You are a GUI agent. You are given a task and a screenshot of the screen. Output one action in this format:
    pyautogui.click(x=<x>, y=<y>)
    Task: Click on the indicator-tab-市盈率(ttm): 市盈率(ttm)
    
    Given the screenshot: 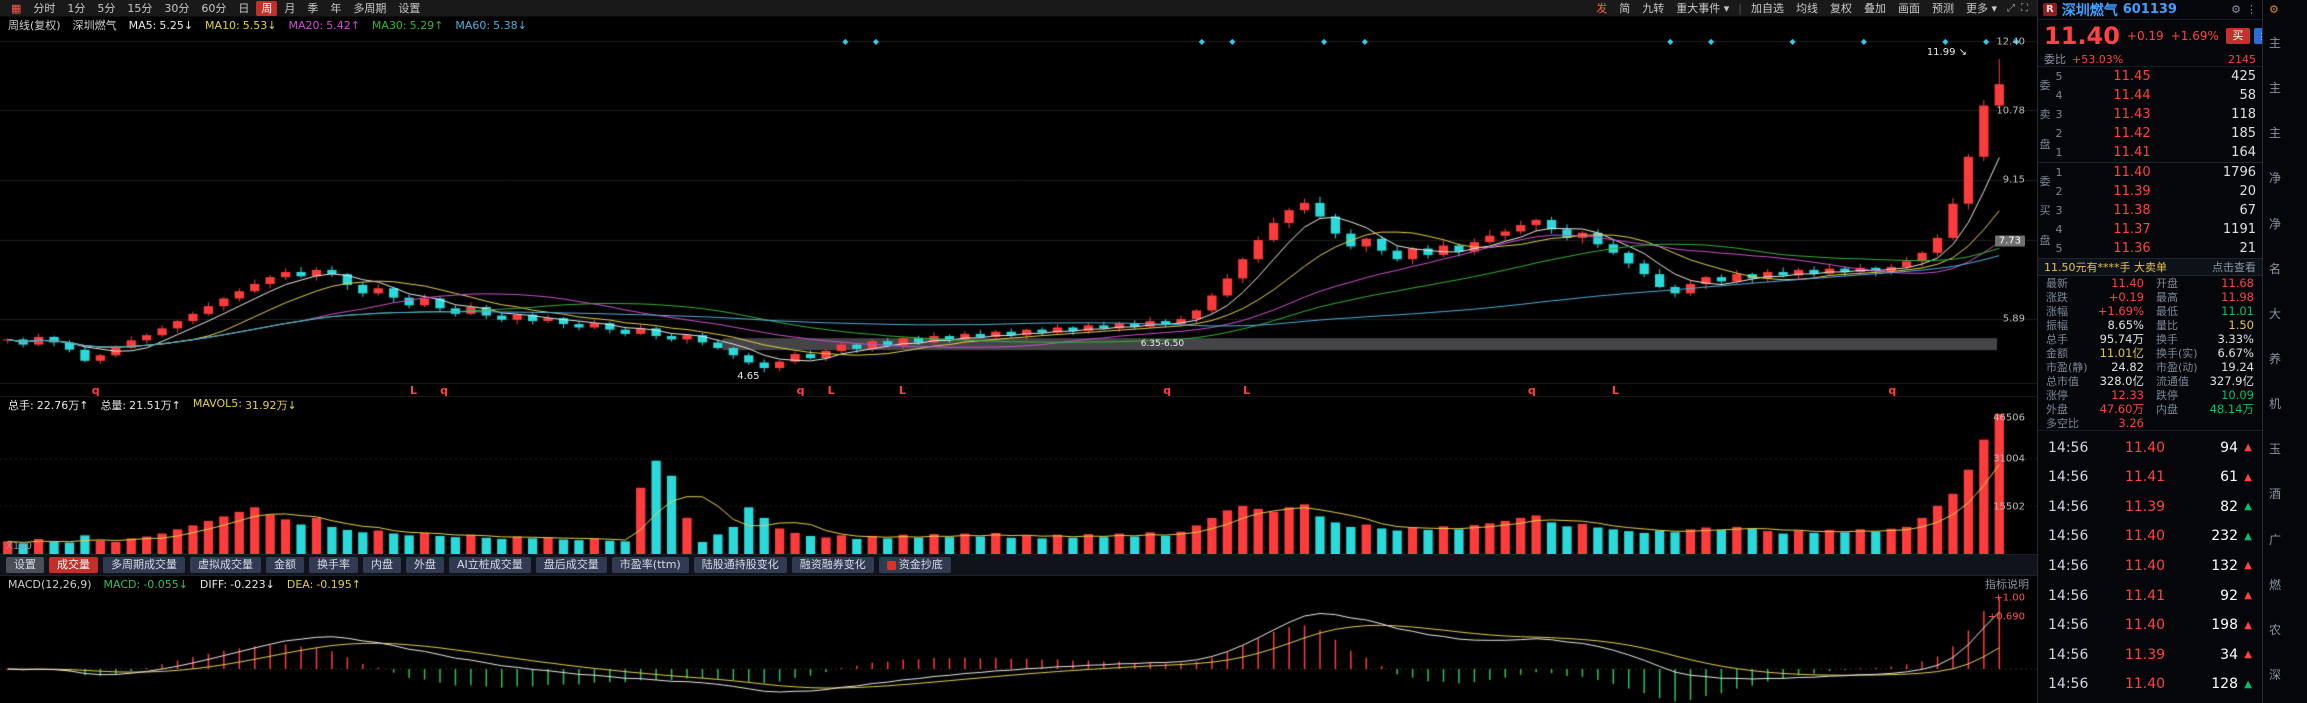 What is the action you would take?
    pyautogui.click(x=650, y=565)
    